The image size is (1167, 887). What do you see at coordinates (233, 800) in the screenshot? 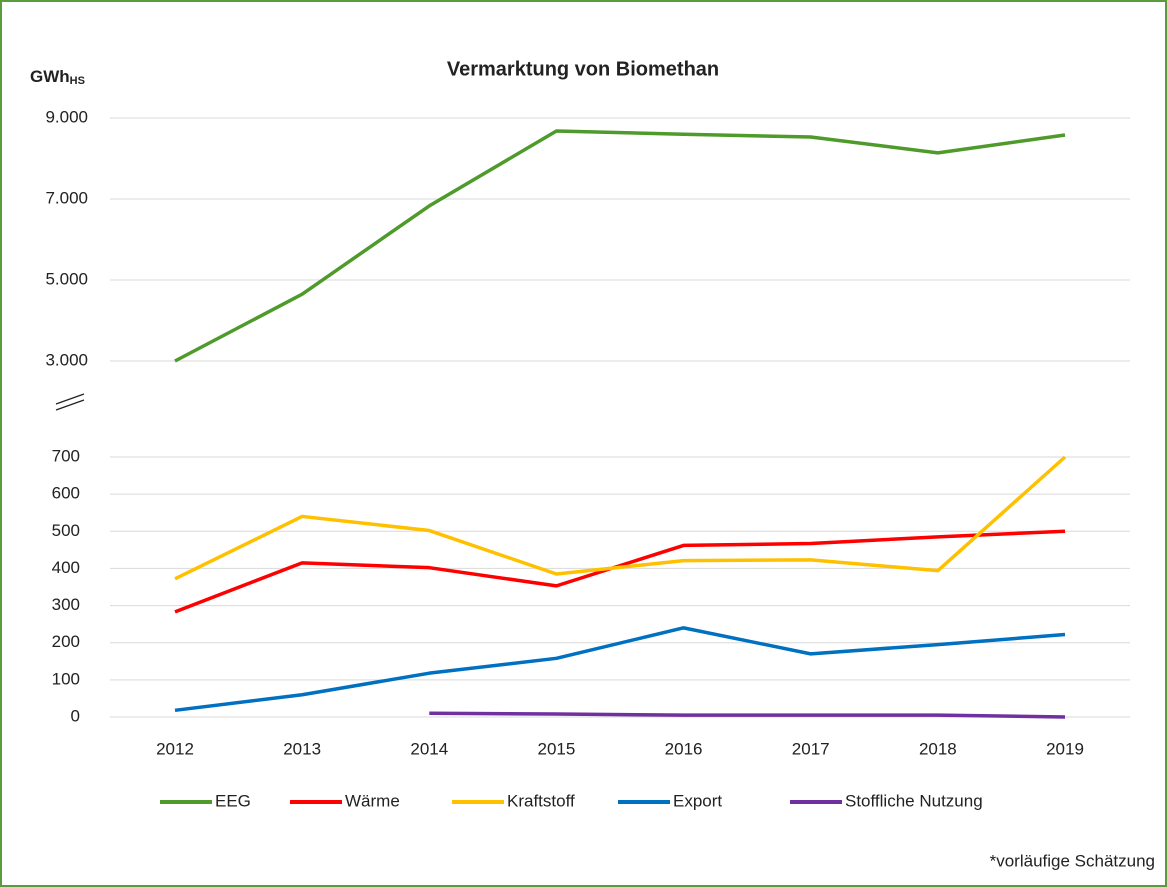
I see `legend-label: EEG` at bounding box center [233, 800].